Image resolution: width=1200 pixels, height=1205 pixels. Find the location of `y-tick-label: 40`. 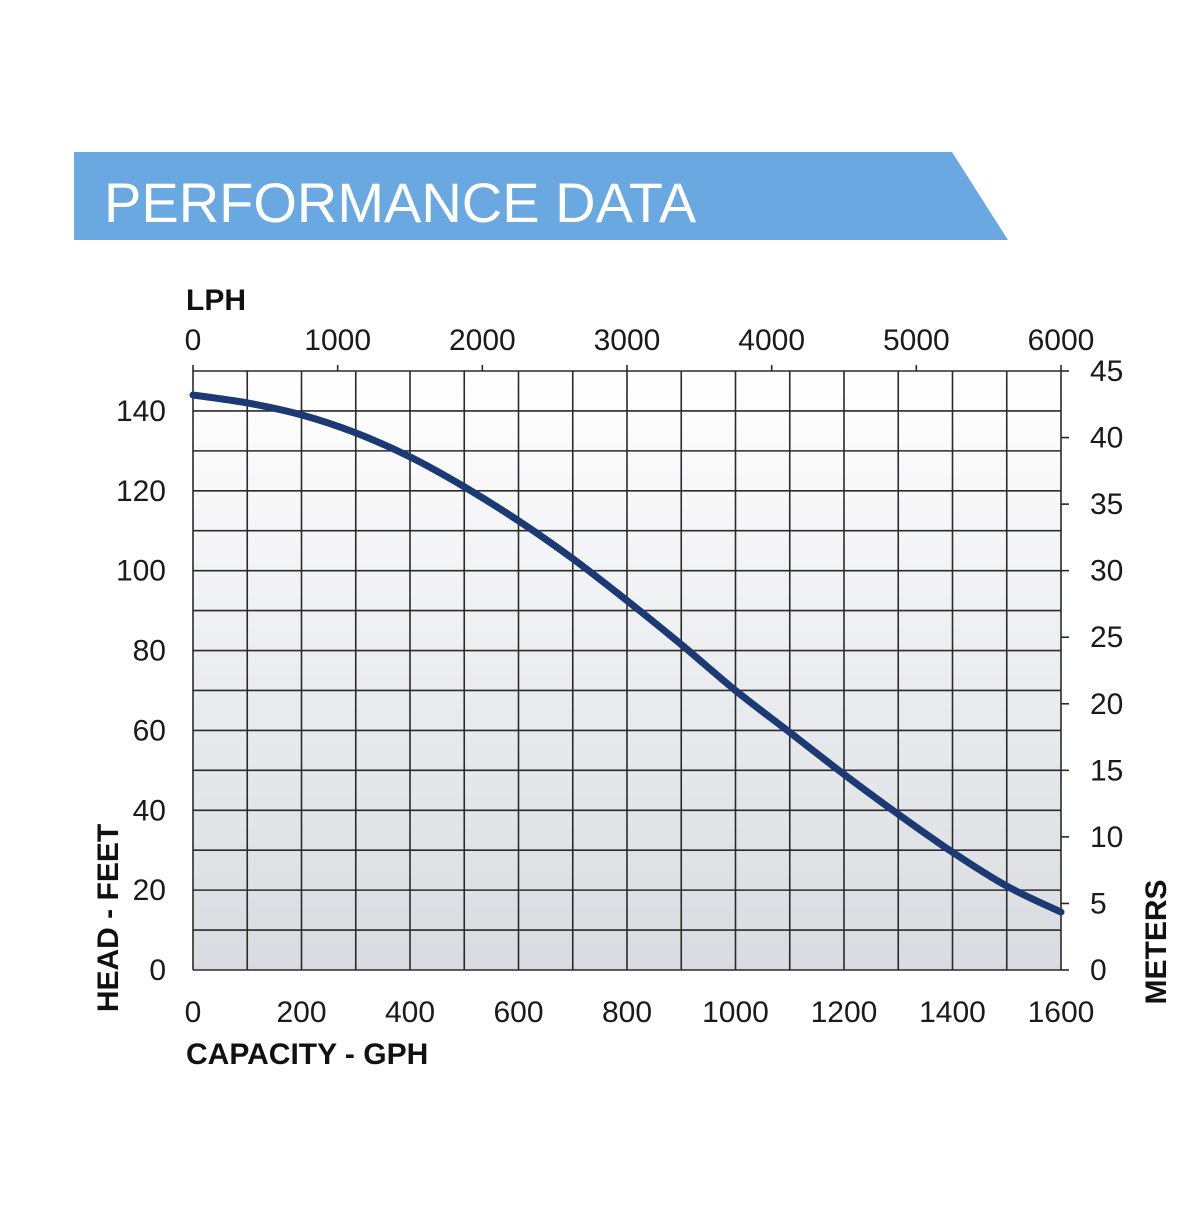

y-tick-label: 40 is located at coordinates (149, 810).